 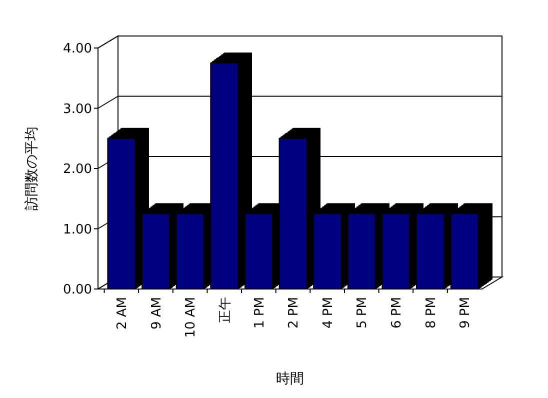 I want to click on x-tick-label: 6 PM, so click(x=396, y=312).